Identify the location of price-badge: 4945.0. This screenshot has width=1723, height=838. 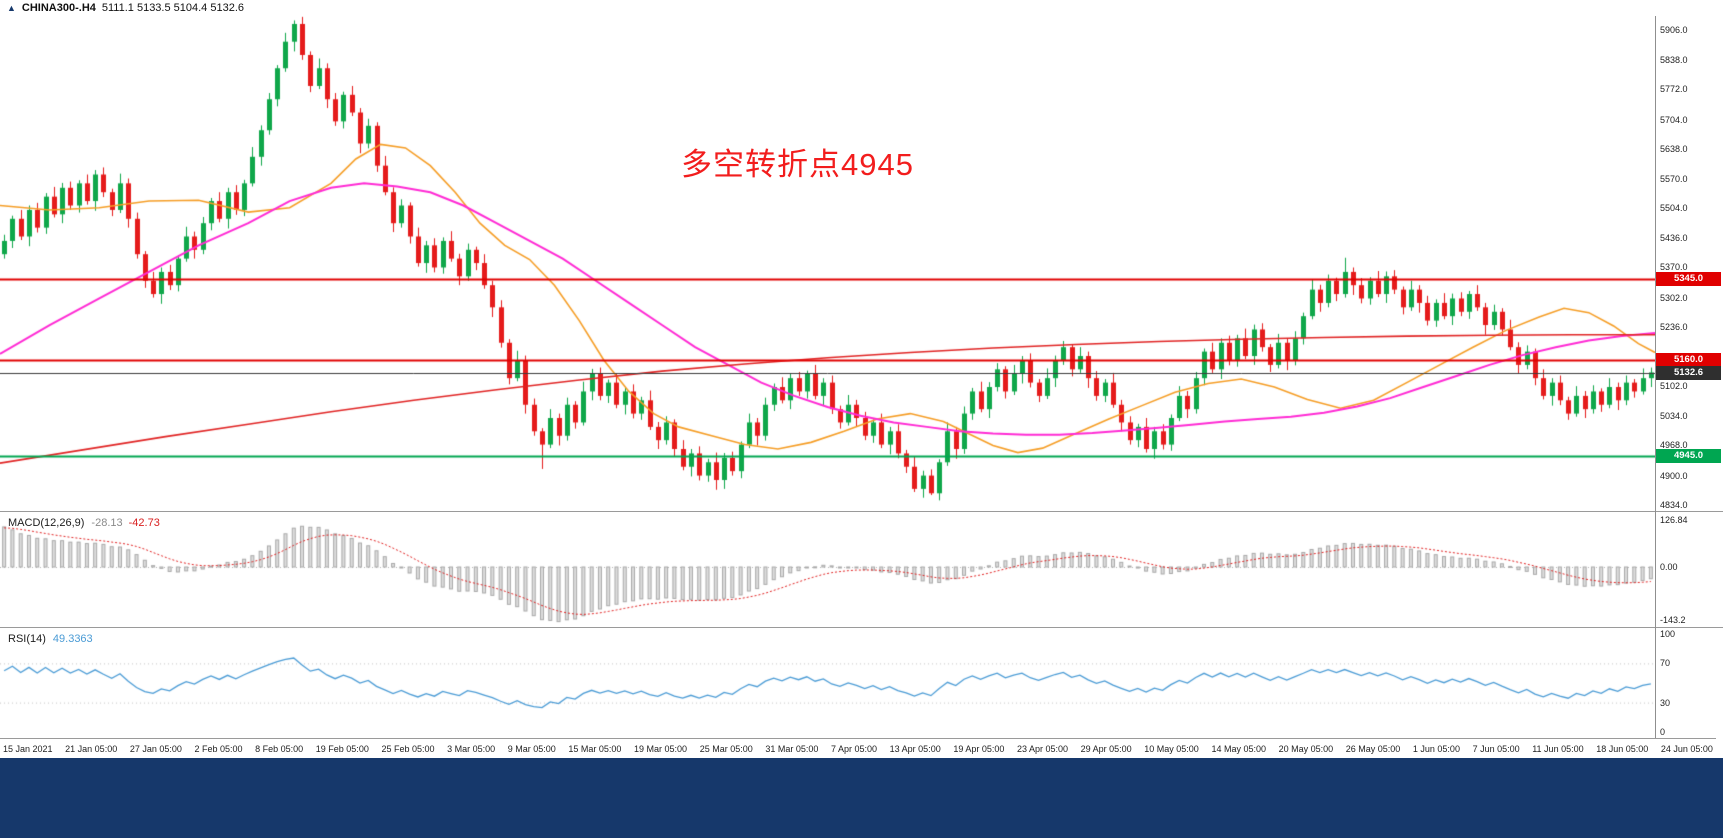
(1688, 455).